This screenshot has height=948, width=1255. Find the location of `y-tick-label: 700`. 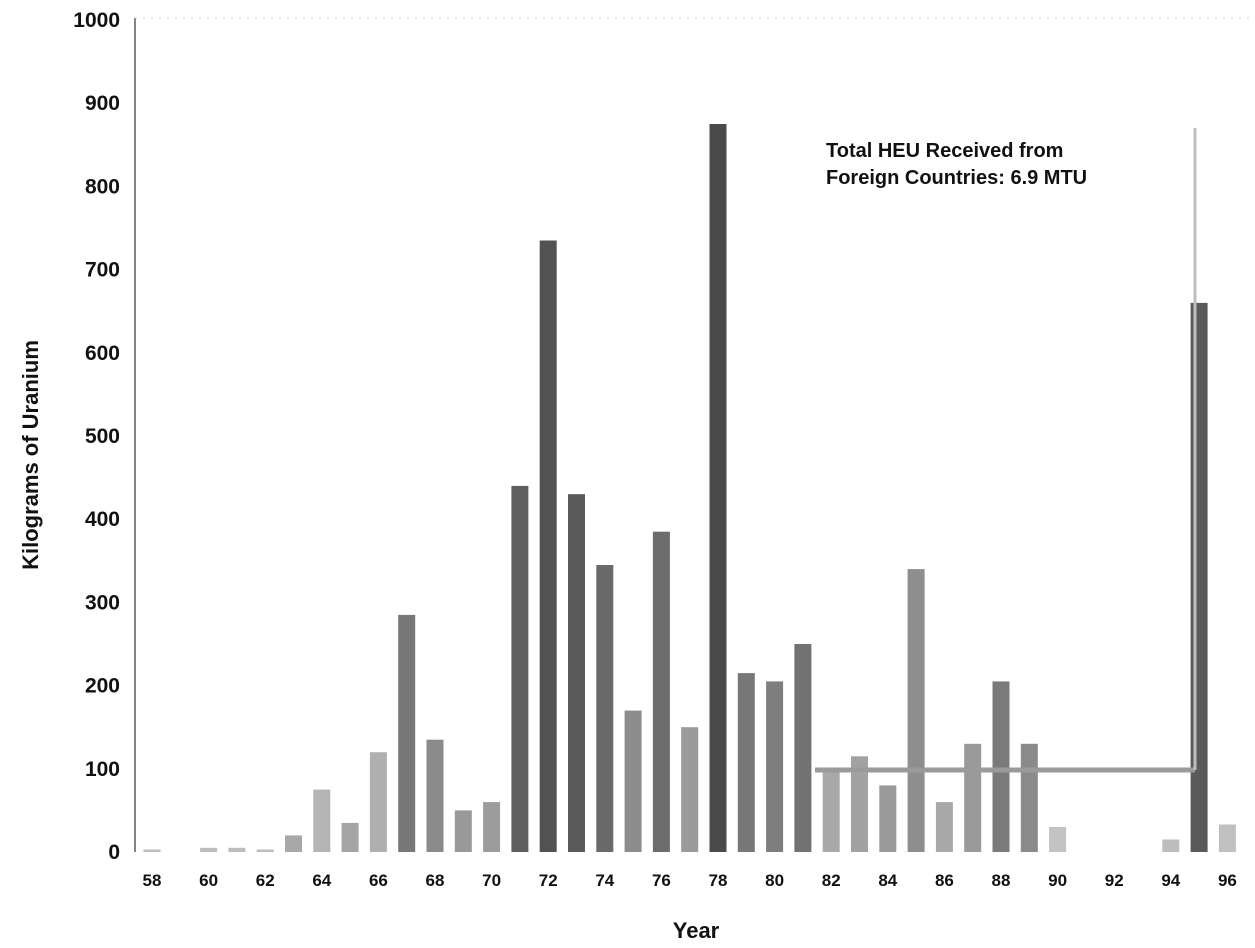

y-tick-label: 700 is located at coordinates (102, 270).